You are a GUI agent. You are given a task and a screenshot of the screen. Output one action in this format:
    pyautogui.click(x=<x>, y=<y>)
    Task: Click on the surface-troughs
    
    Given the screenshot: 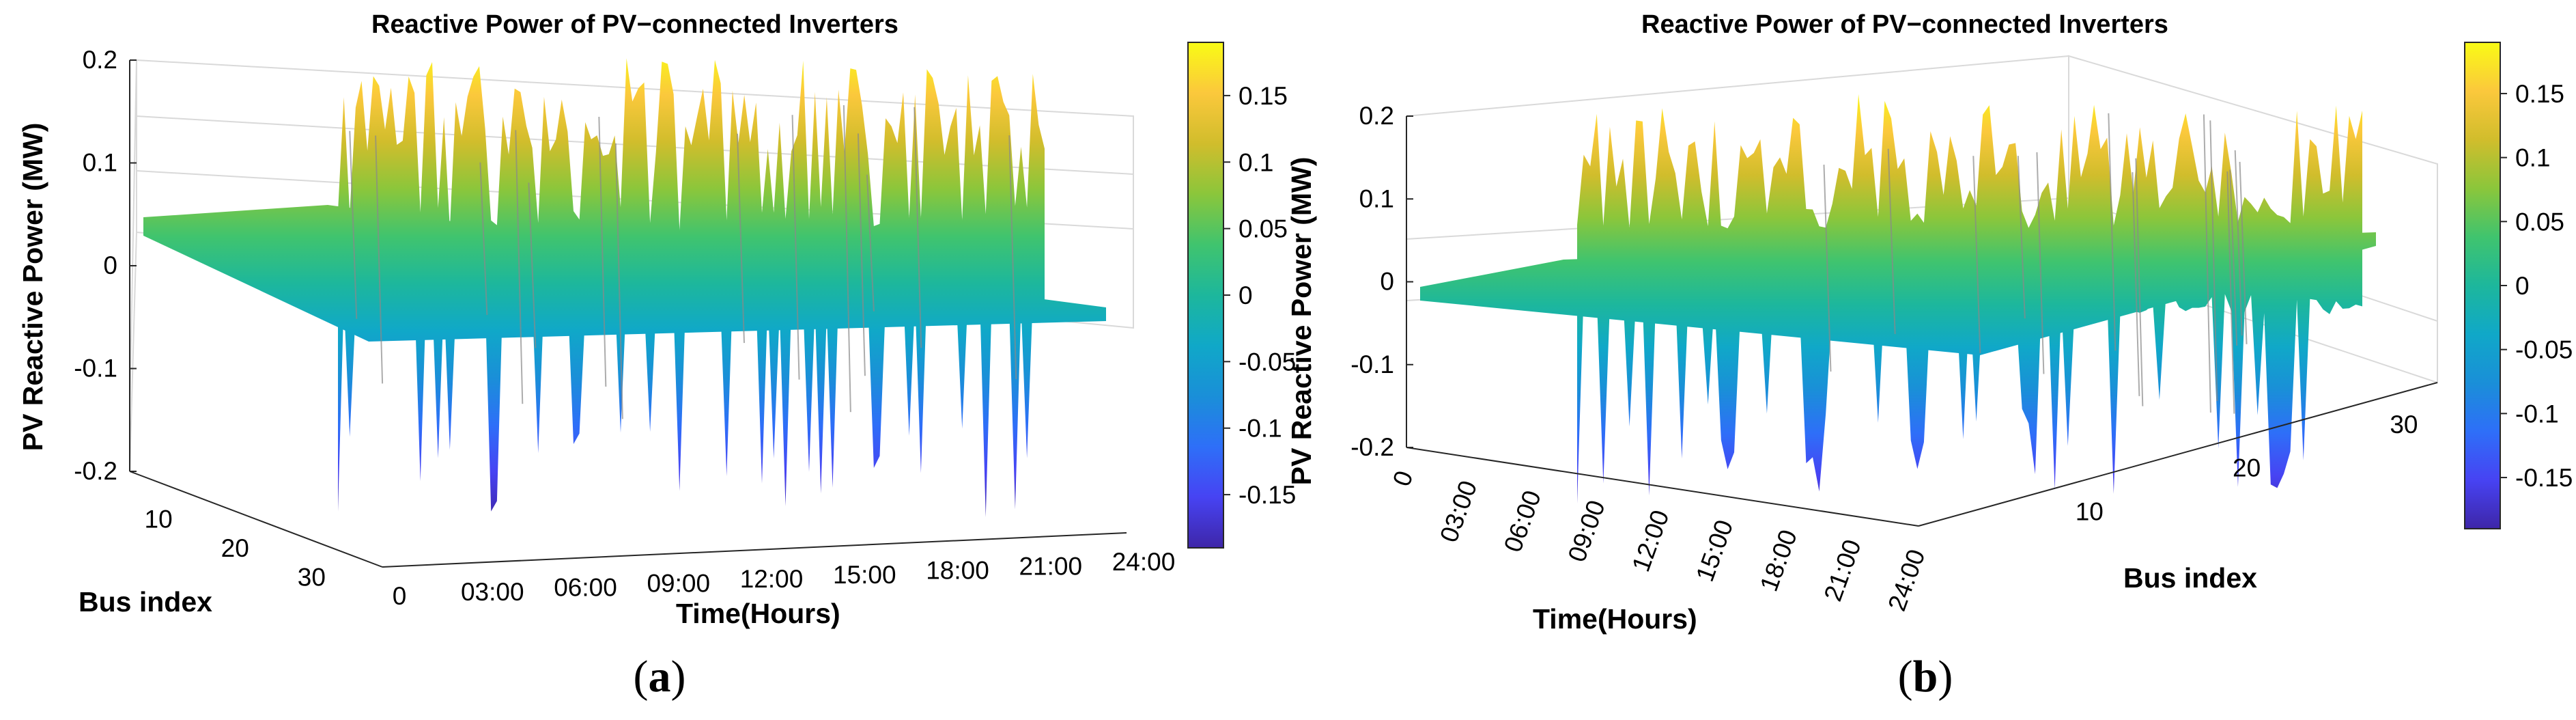 What is the action you would take?
    pyautogui.click(x=1969, y=395)
    